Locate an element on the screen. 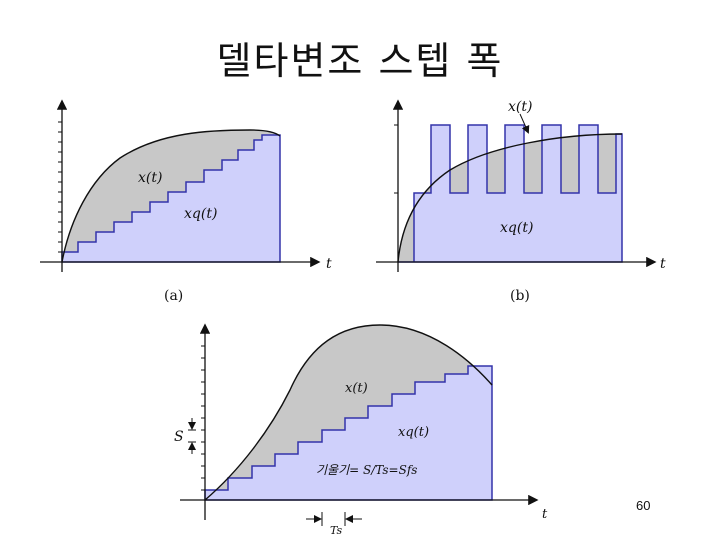 This screenshot has width=720, height=540. panel-a-axis-label: t is located at coordinates (329, 264).